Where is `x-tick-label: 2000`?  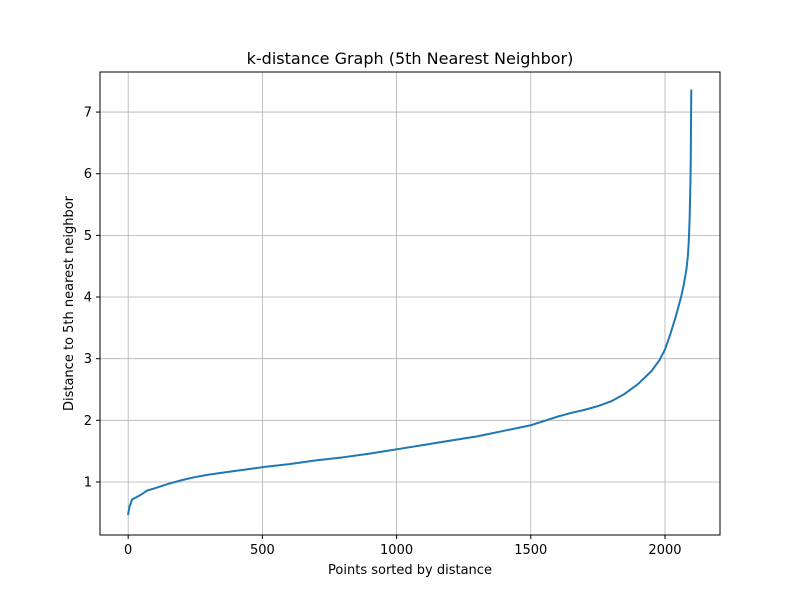 x-tick-label: 2000 is located at coordinates (664, 550).